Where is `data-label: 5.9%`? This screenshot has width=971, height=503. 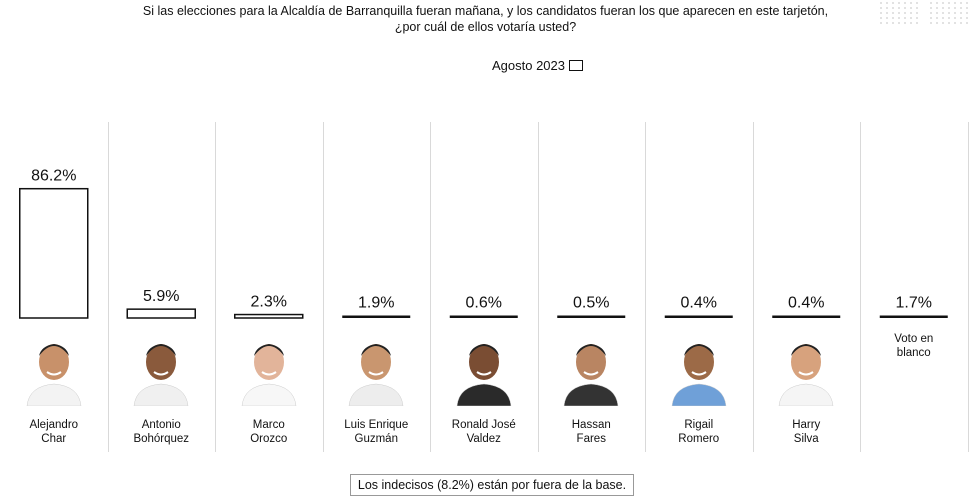 data-label: 5.9% is located at coordinates (161, 296).